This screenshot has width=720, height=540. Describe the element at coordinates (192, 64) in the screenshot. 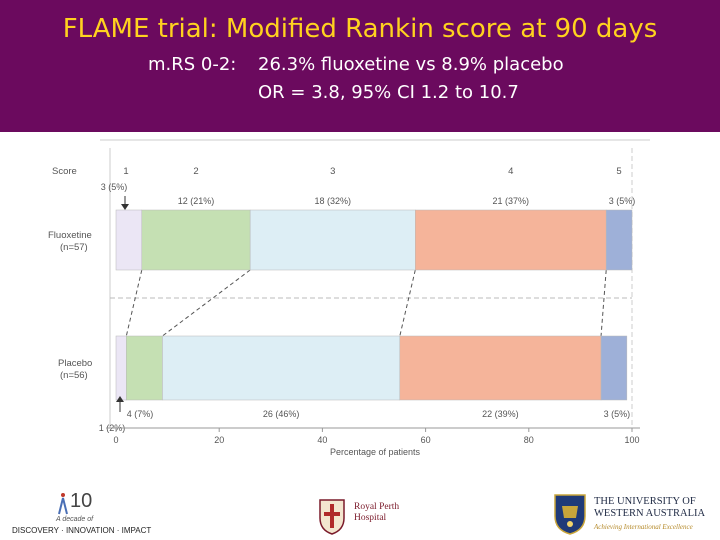

I see `result-label: m.RS 0-2:` at that location.